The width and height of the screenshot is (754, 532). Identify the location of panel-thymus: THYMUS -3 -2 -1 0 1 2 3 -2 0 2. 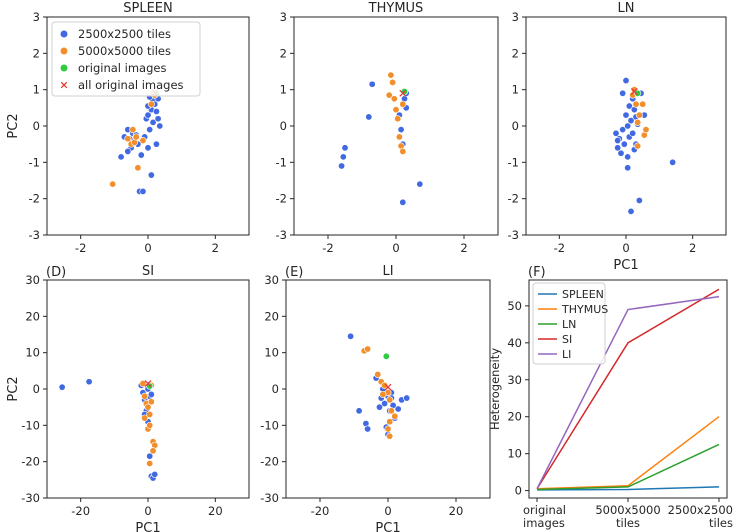
(387, 128).